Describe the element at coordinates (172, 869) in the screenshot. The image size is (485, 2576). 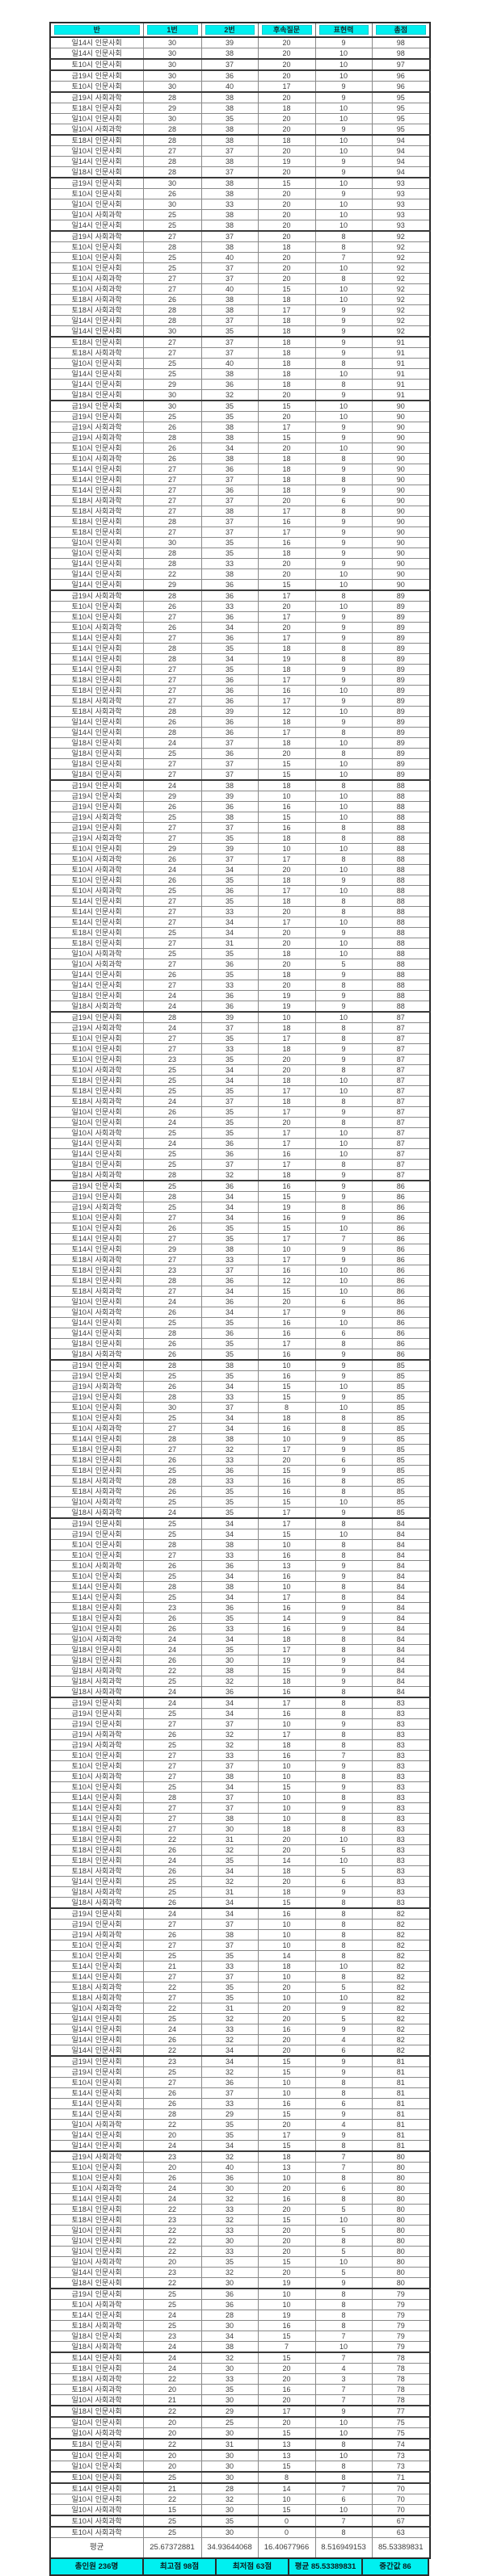
I see `score1-cell: 24` at that location.